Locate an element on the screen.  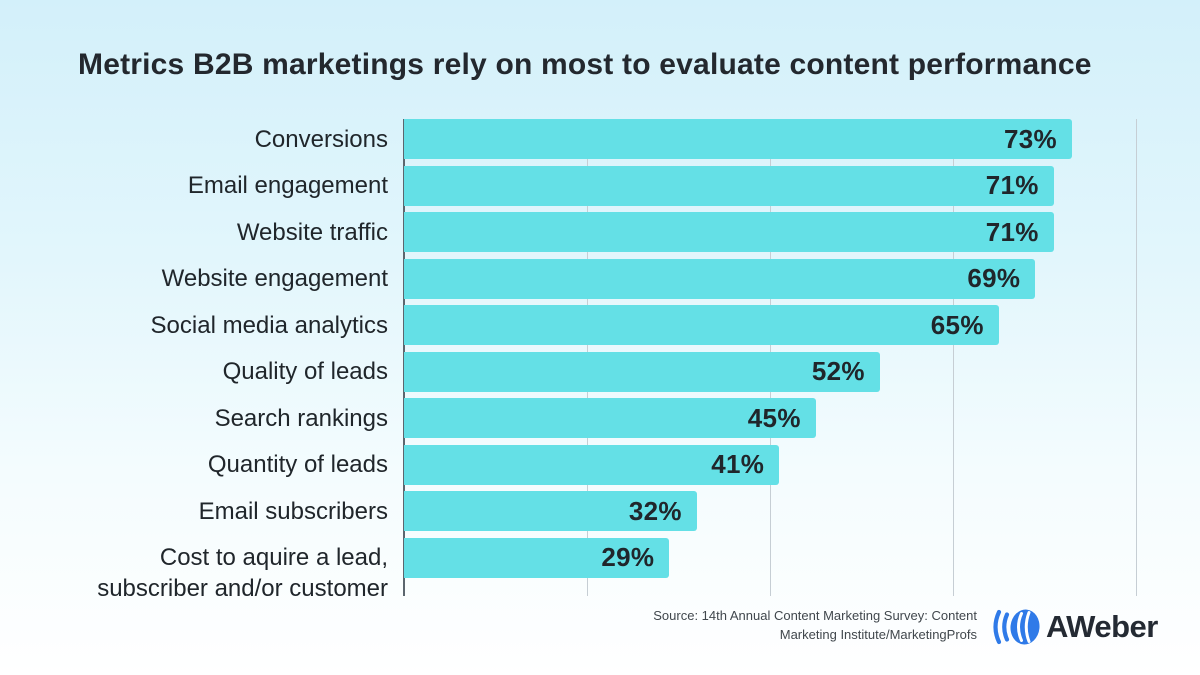
bar: 52% is located at coordinates (642, 371).